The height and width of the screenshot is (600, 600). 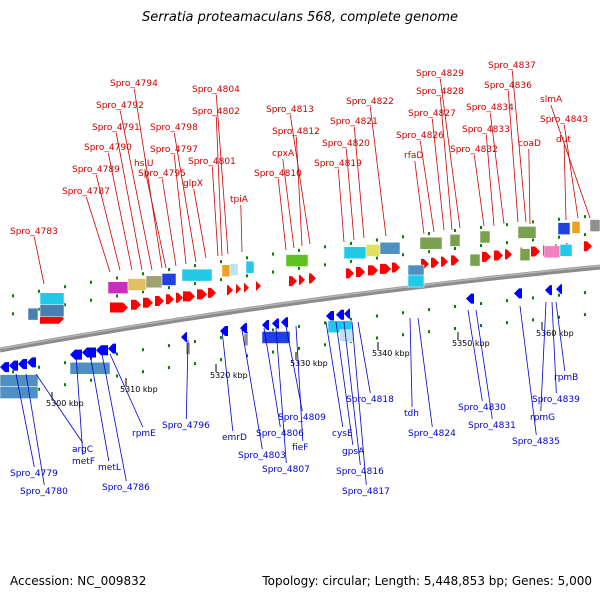 I want to click on forward-gene-label: coaD, so click(x=529, y=144).